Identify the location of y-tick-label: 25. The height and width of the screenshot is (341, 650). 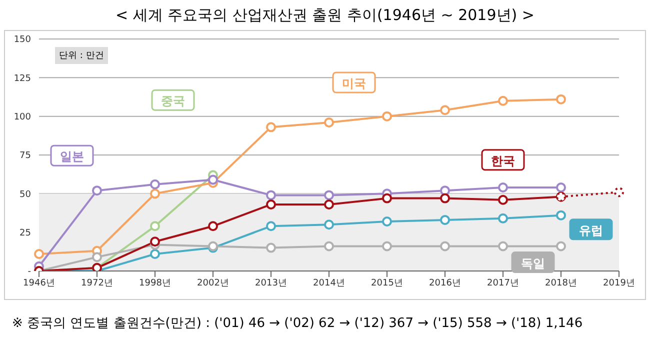
(25, 233).